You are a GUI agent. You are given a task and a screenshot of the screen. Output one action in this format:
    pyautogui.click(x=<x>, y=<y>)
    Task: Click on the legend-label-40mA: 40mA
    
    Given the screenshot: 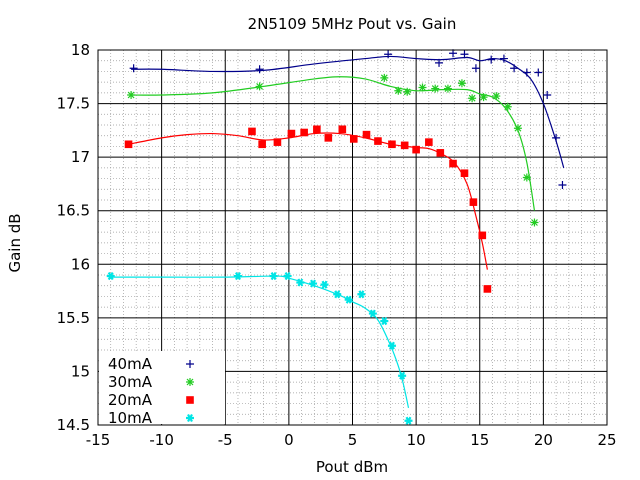 What is the action you would take?
    pyautogui.click(x=130, y=364)
    